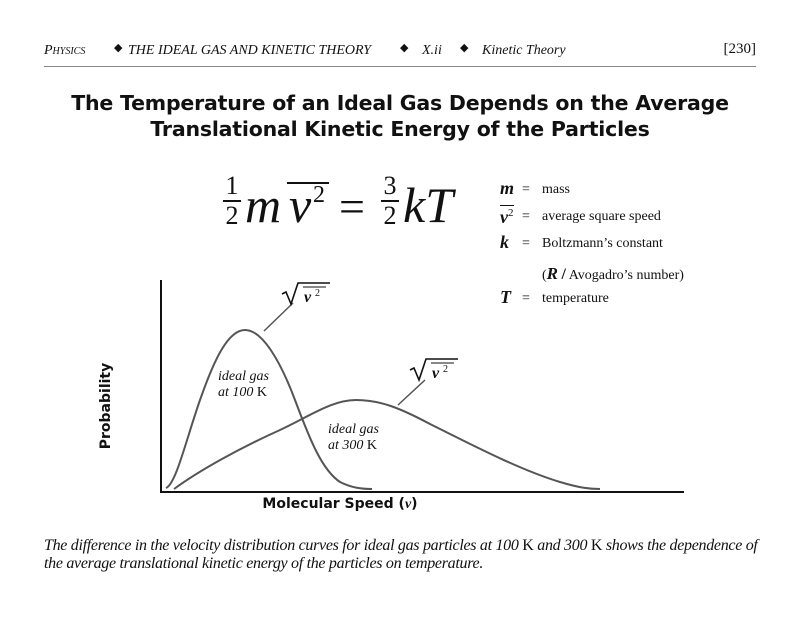 Image resolution: width=800 pixels, height=617 pixels. Describe the element at coordinates (340, 504) in the screenshot. I see `x-axis-label: Molecular Speed (v)` at that location.